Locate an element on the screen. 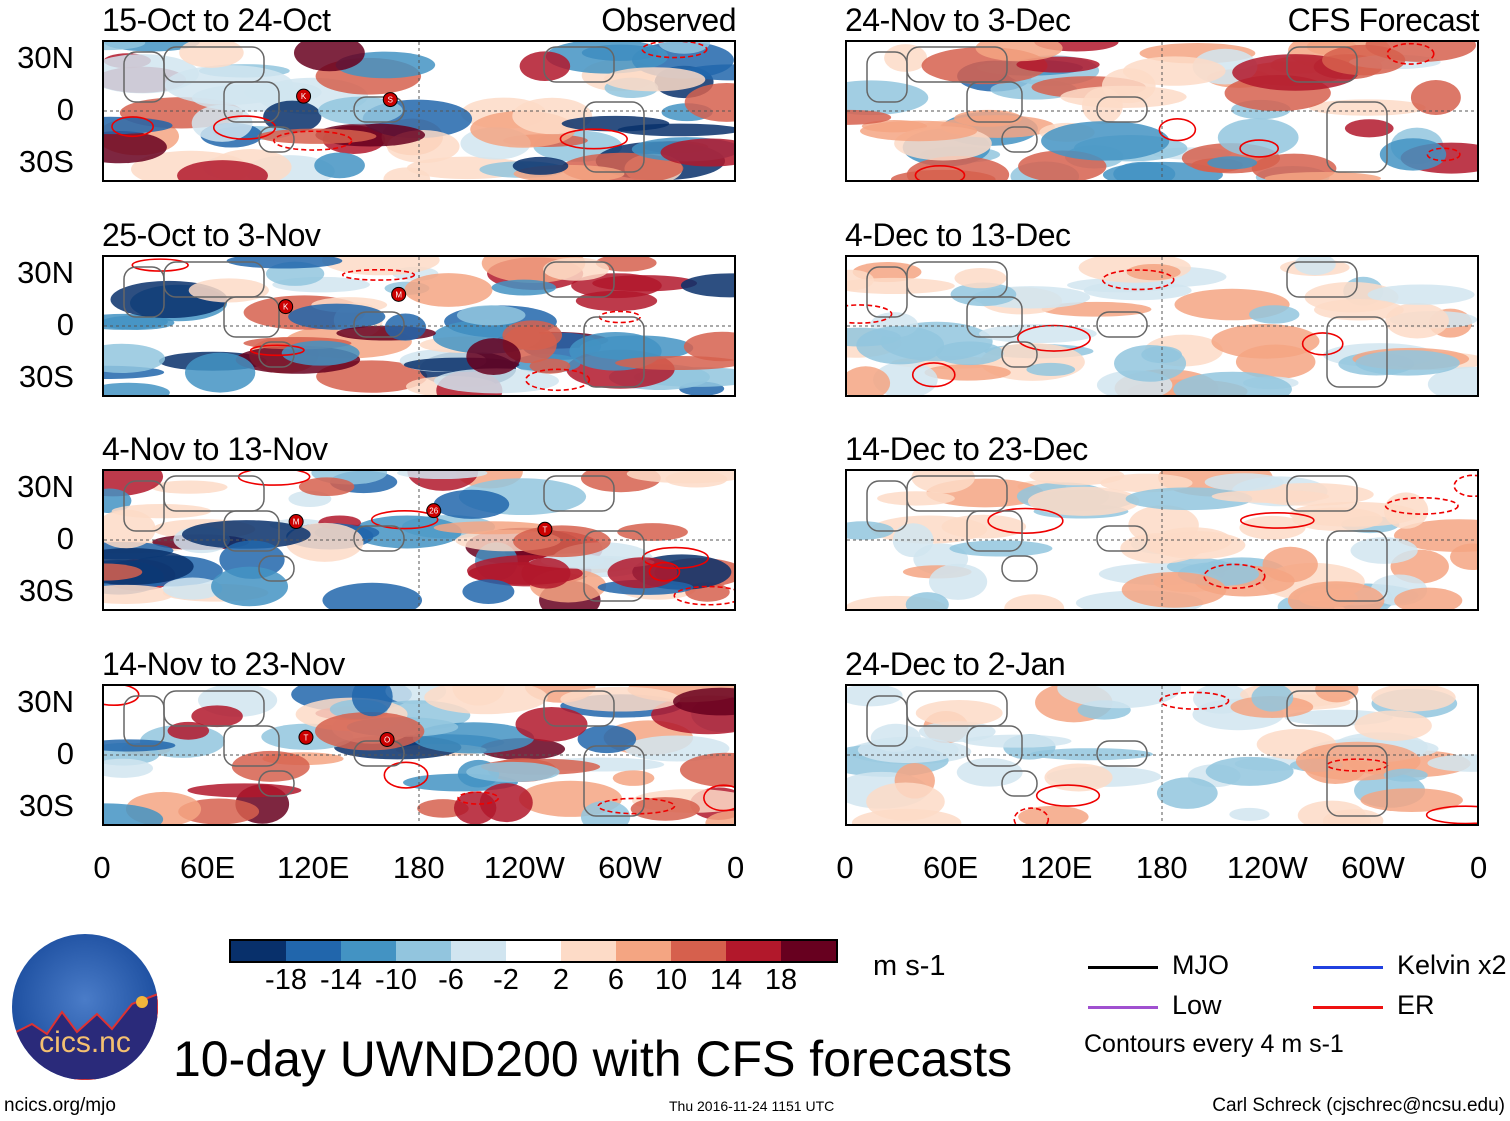  contour-note: Contours every 4 m s-1 is located at coordinates (1214, 1044).